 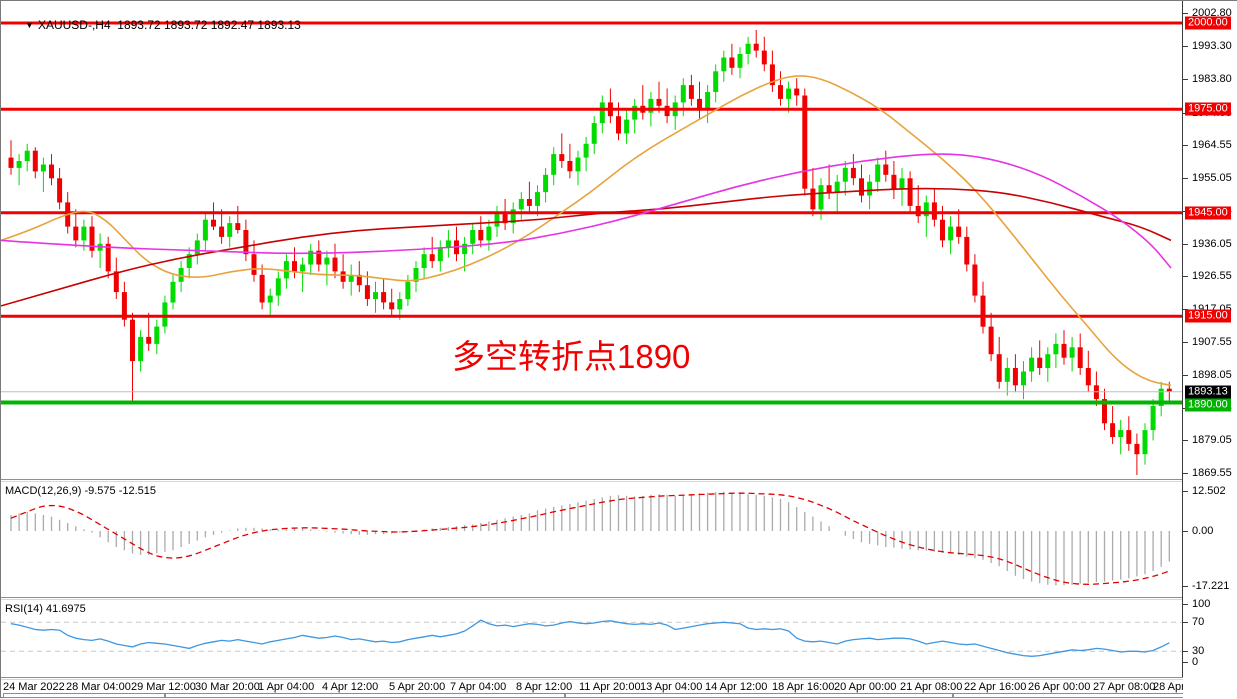 I want to click on time-label: 27 Apr 08:00, so click(x=1124, y=687).